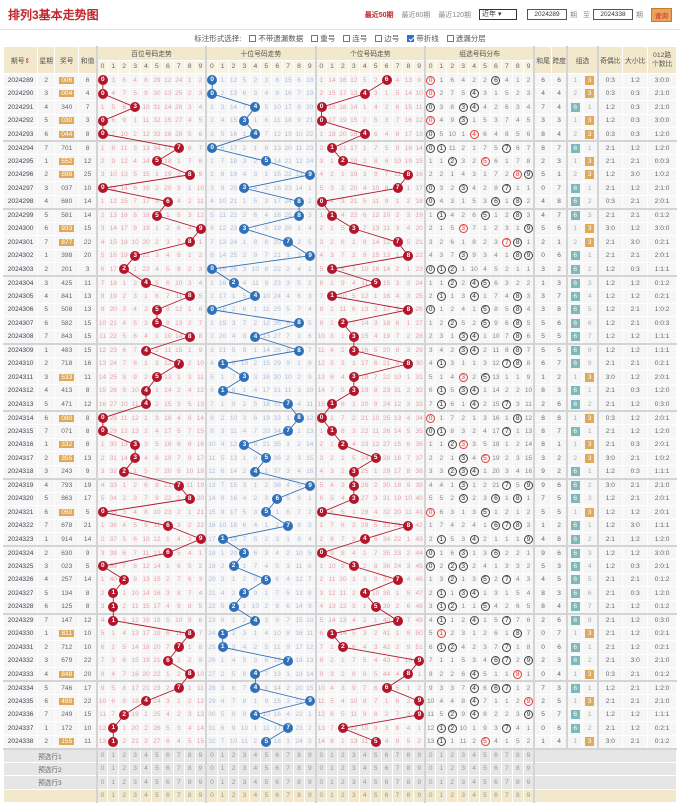 The image size is (680, 803). I want to click on option-1: 重号, so click(323, 38).